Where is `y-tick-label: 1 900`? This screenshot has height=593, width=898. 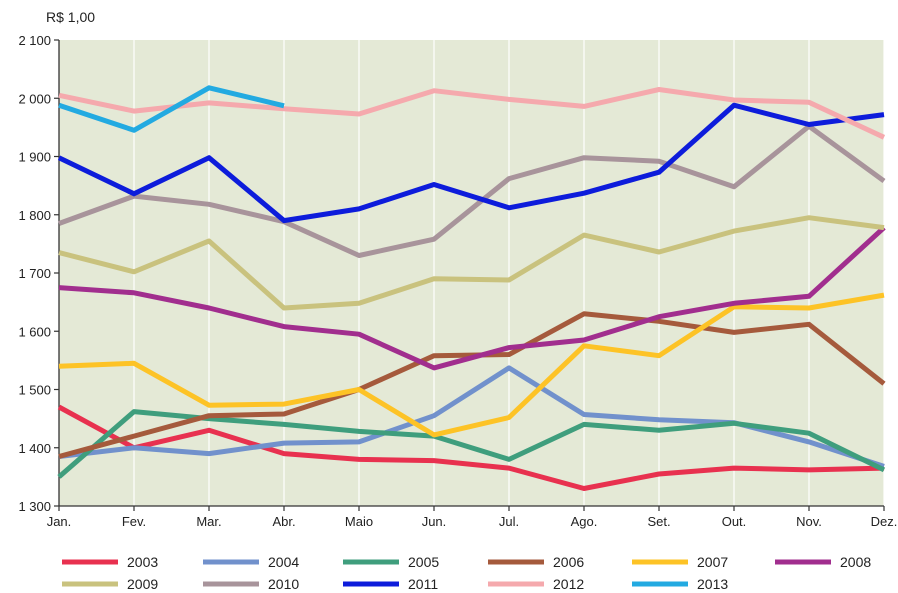
y-tick-label: 1 900 is located at coordinates (34, 157).